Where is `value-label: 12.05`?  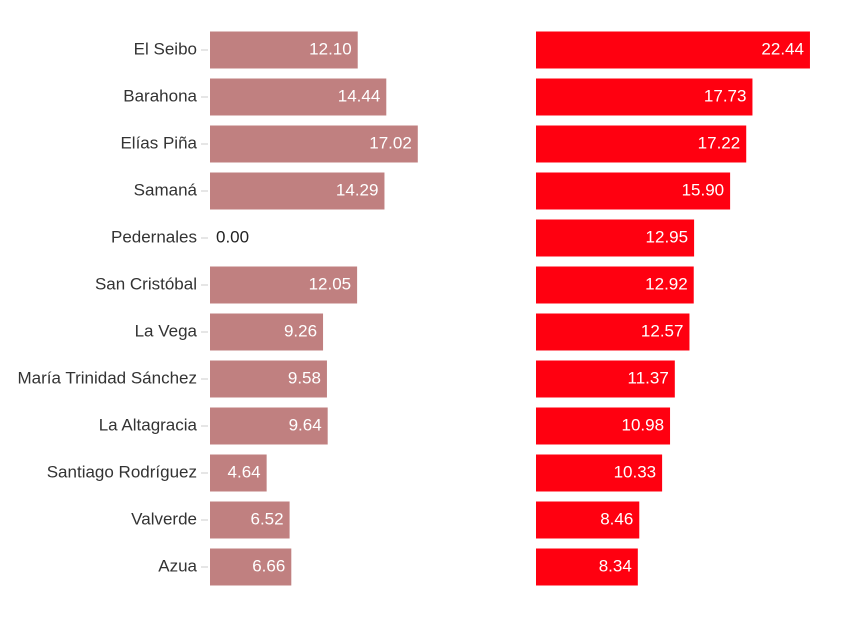 value-label: 12.05 is located at coordinates (330, 283).